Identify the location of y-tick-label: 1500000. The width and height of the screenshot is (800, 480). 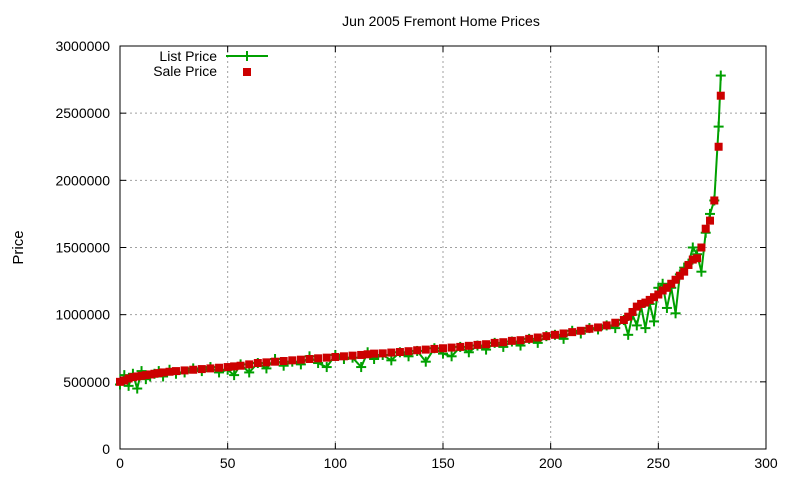
(82, 248).